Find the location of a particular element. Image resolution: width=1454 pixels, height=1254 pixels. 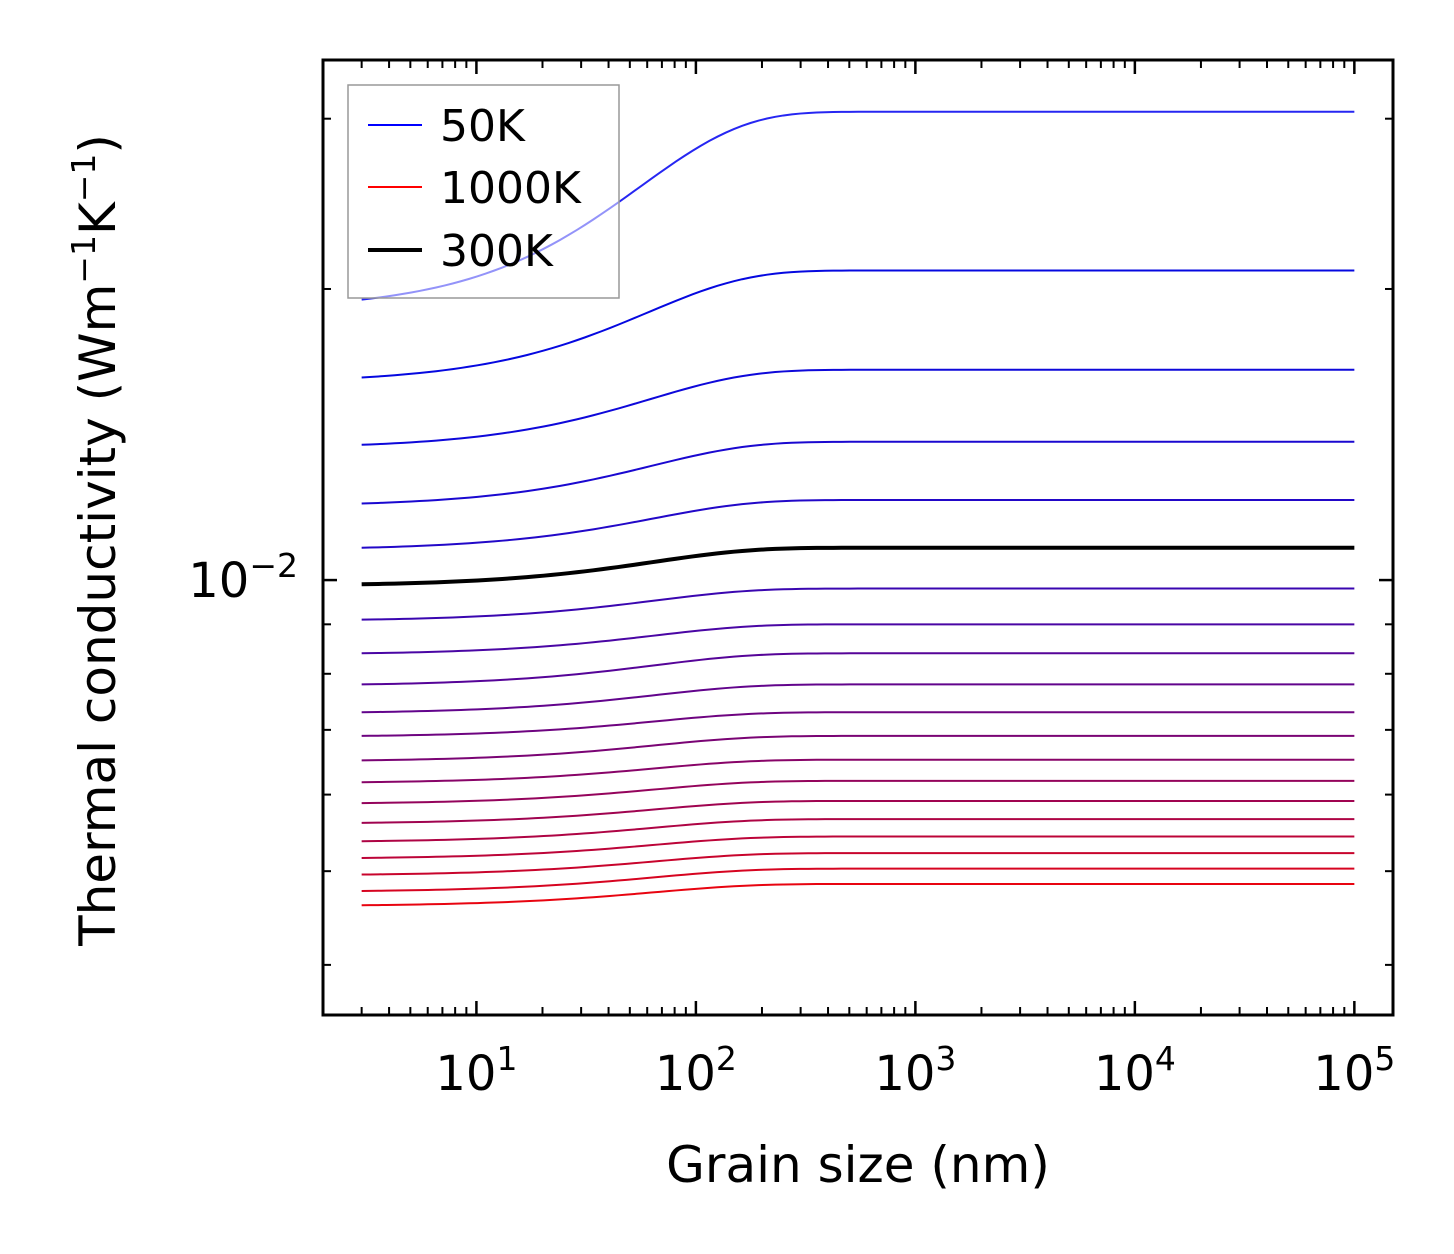

y-axis-title-mid: K is located at coordinates (98, 218).